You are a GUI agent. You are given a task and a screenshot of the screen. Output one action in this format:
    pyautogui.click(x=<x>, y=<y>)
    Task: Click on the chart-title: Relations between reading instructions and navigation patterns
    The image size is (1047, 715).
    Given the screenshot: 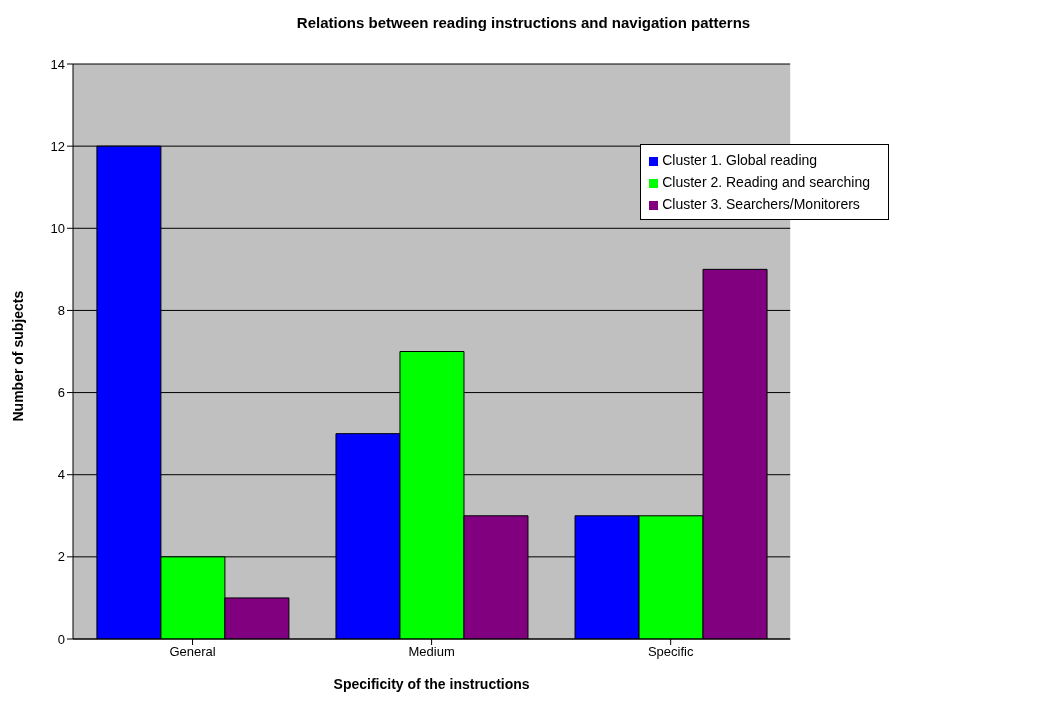 What is the action you would take?
    pyautogui.click(x=523, y=23)
    